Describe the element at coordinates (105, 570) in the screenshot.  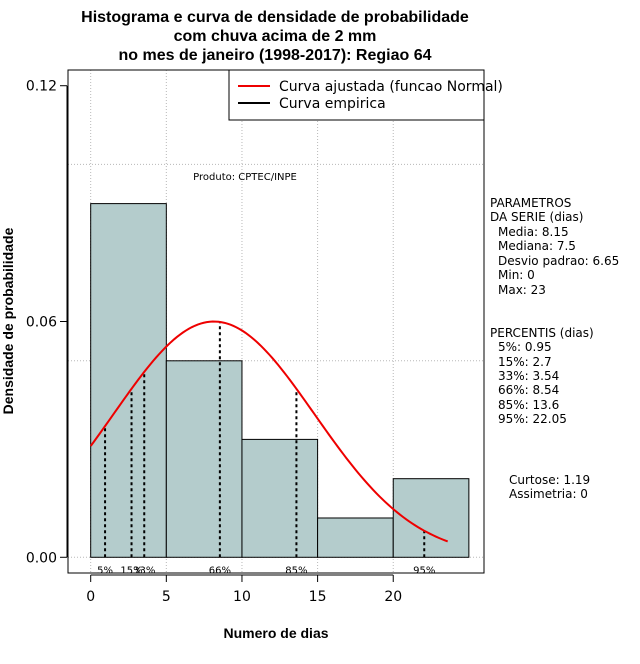
I see `percentile-marker-label: 5%` at that location.